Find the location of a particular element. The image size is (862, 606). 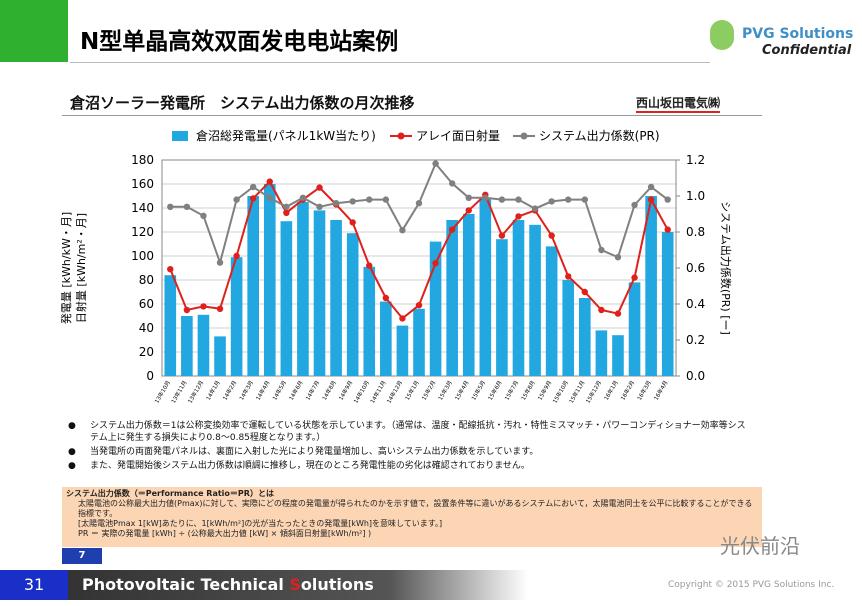

line is located at coordinates (419, 213).